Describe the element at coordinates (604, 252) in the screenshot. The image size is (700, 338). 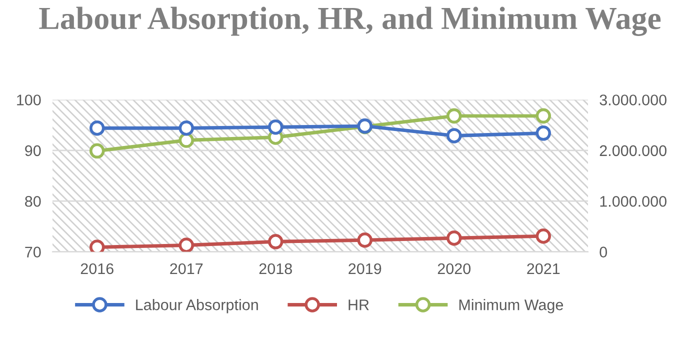
I see `y2-tick-label: 0` at that location.